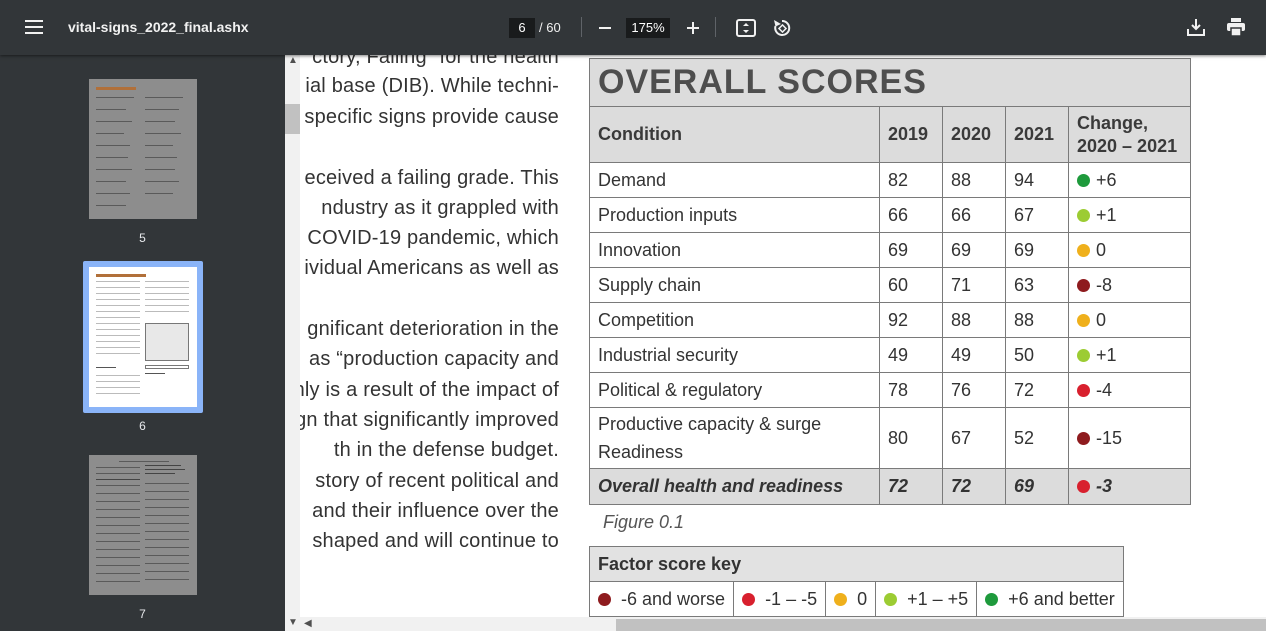 Image resolution: width=1266 pixels, height=631 pixels. I want to click on table-row: Competition 92 88 88 0, so click(890, 320).